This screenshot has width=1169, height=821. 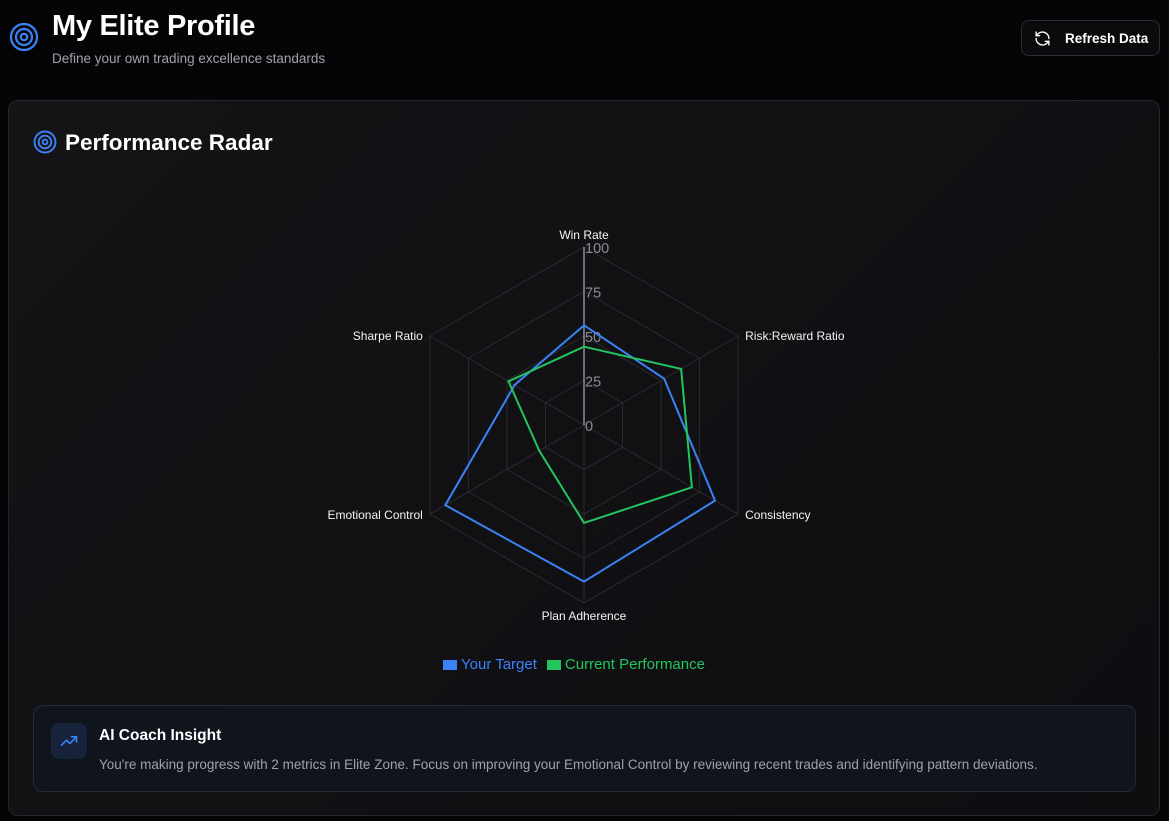 I want to click on series-current-performance, so click(x=600, y=435).